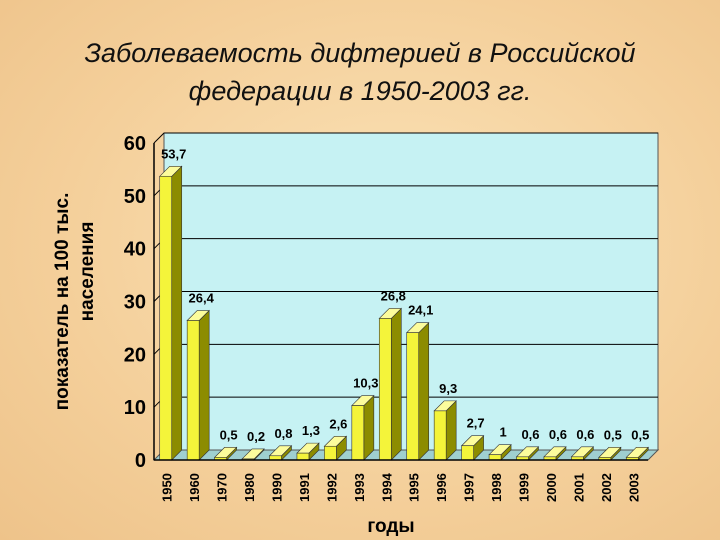  I want to click on x-tick-label: 1970, so click(222, 487).